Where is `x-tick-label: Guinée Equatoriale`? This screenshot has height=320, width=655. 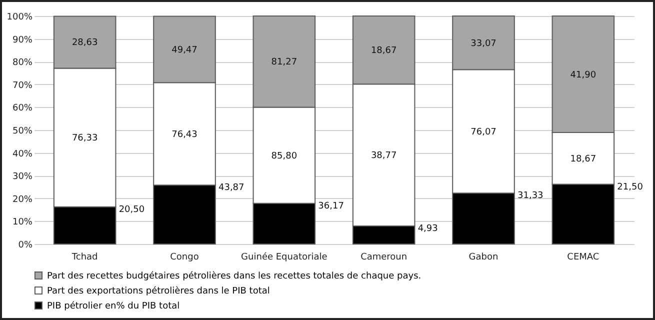
x-tick-label: Guinée Equatoriale is located at coordinates (284, 257).